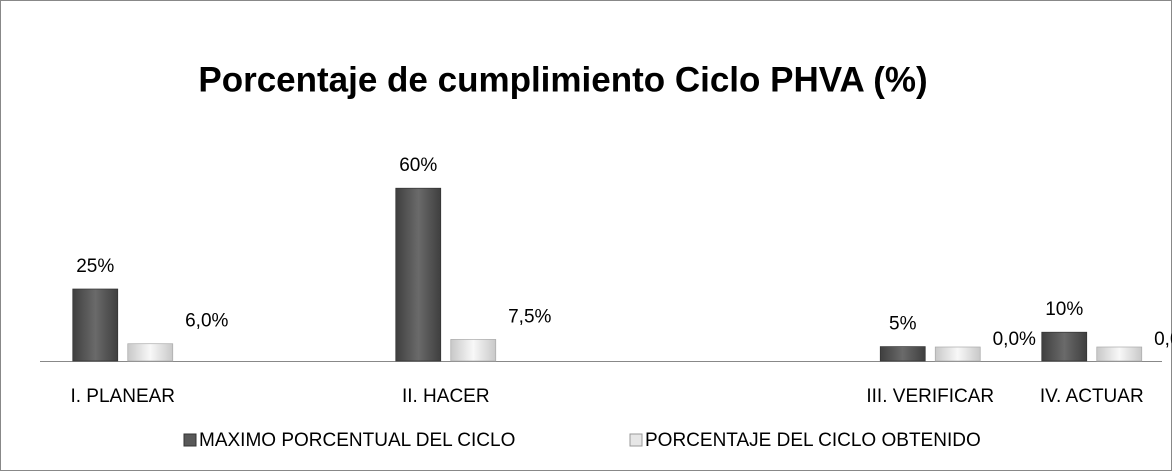 This screenshot has height=471, width=1172. What do you see at coordinates (418, 165) in the screenshot?
I see `data-label: 60%` at bounding box center [418, 165].